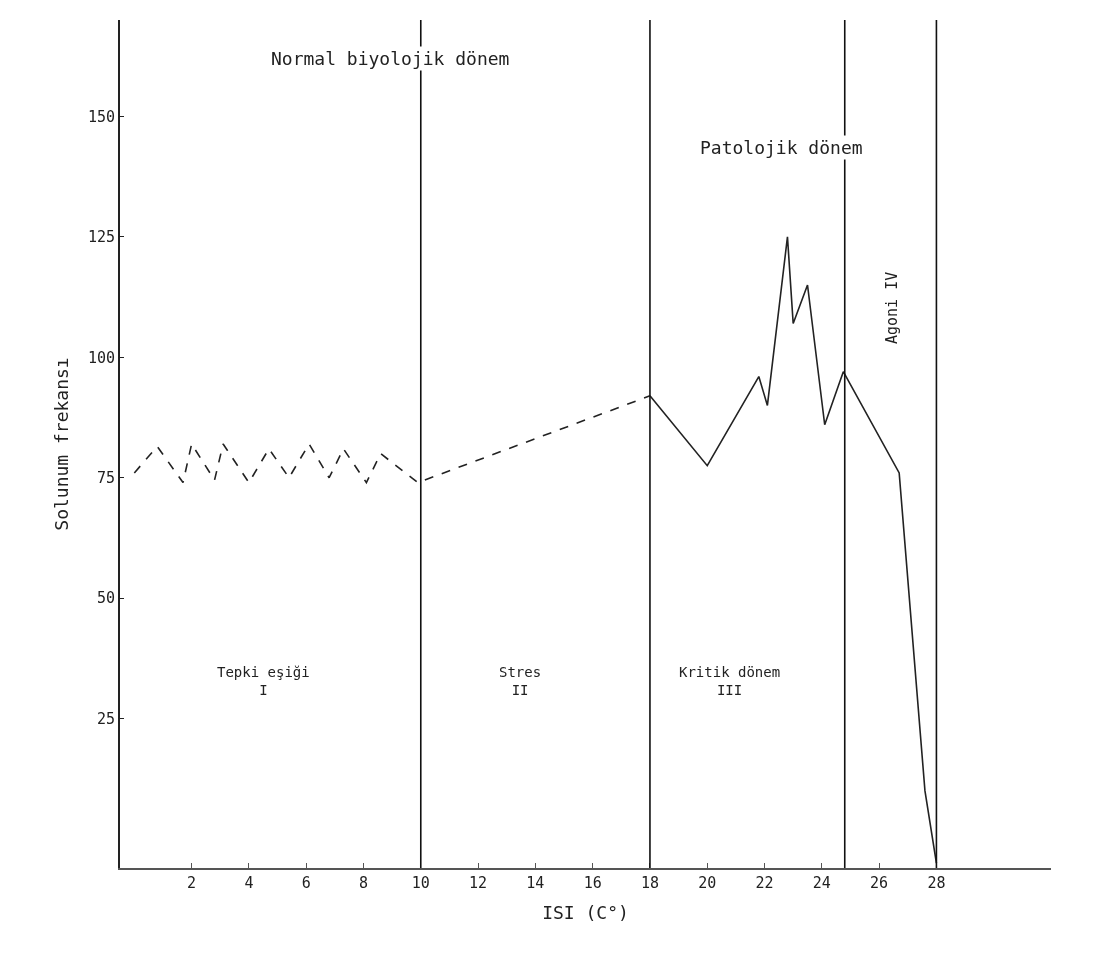 The image size is (1111, 978). Describe the element at coordinates (306, 883) in the screenshot. I see `x-tick-label: 6` at that location.